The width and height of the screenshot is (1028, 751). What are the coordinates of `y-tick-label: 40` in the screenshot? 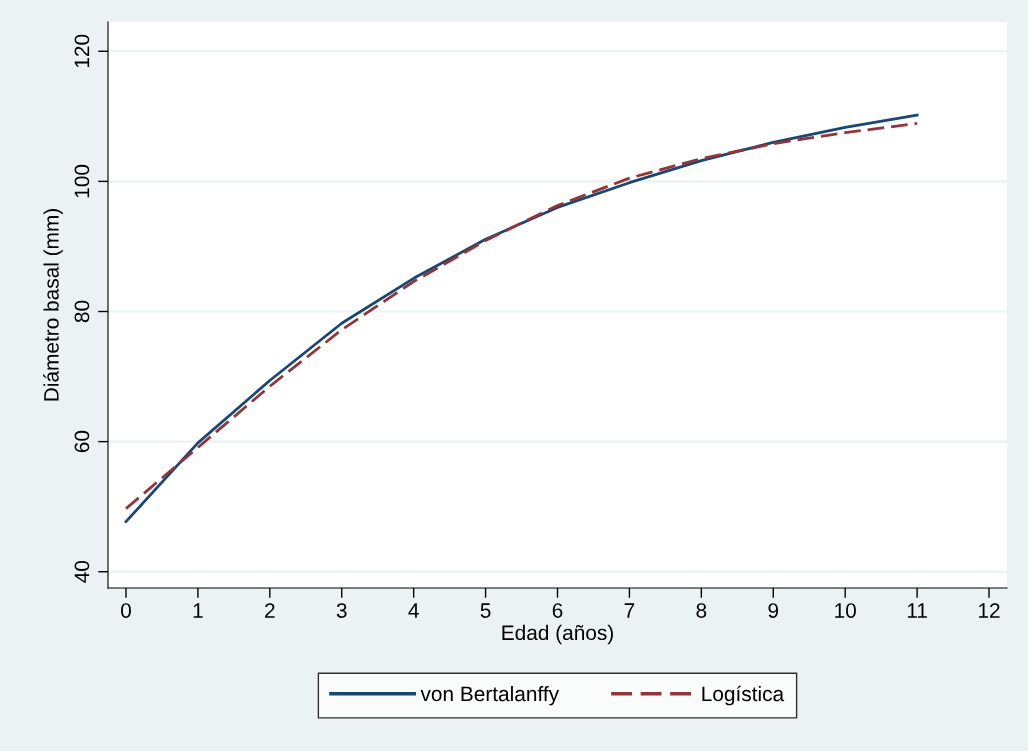 It's located at (82, 571).